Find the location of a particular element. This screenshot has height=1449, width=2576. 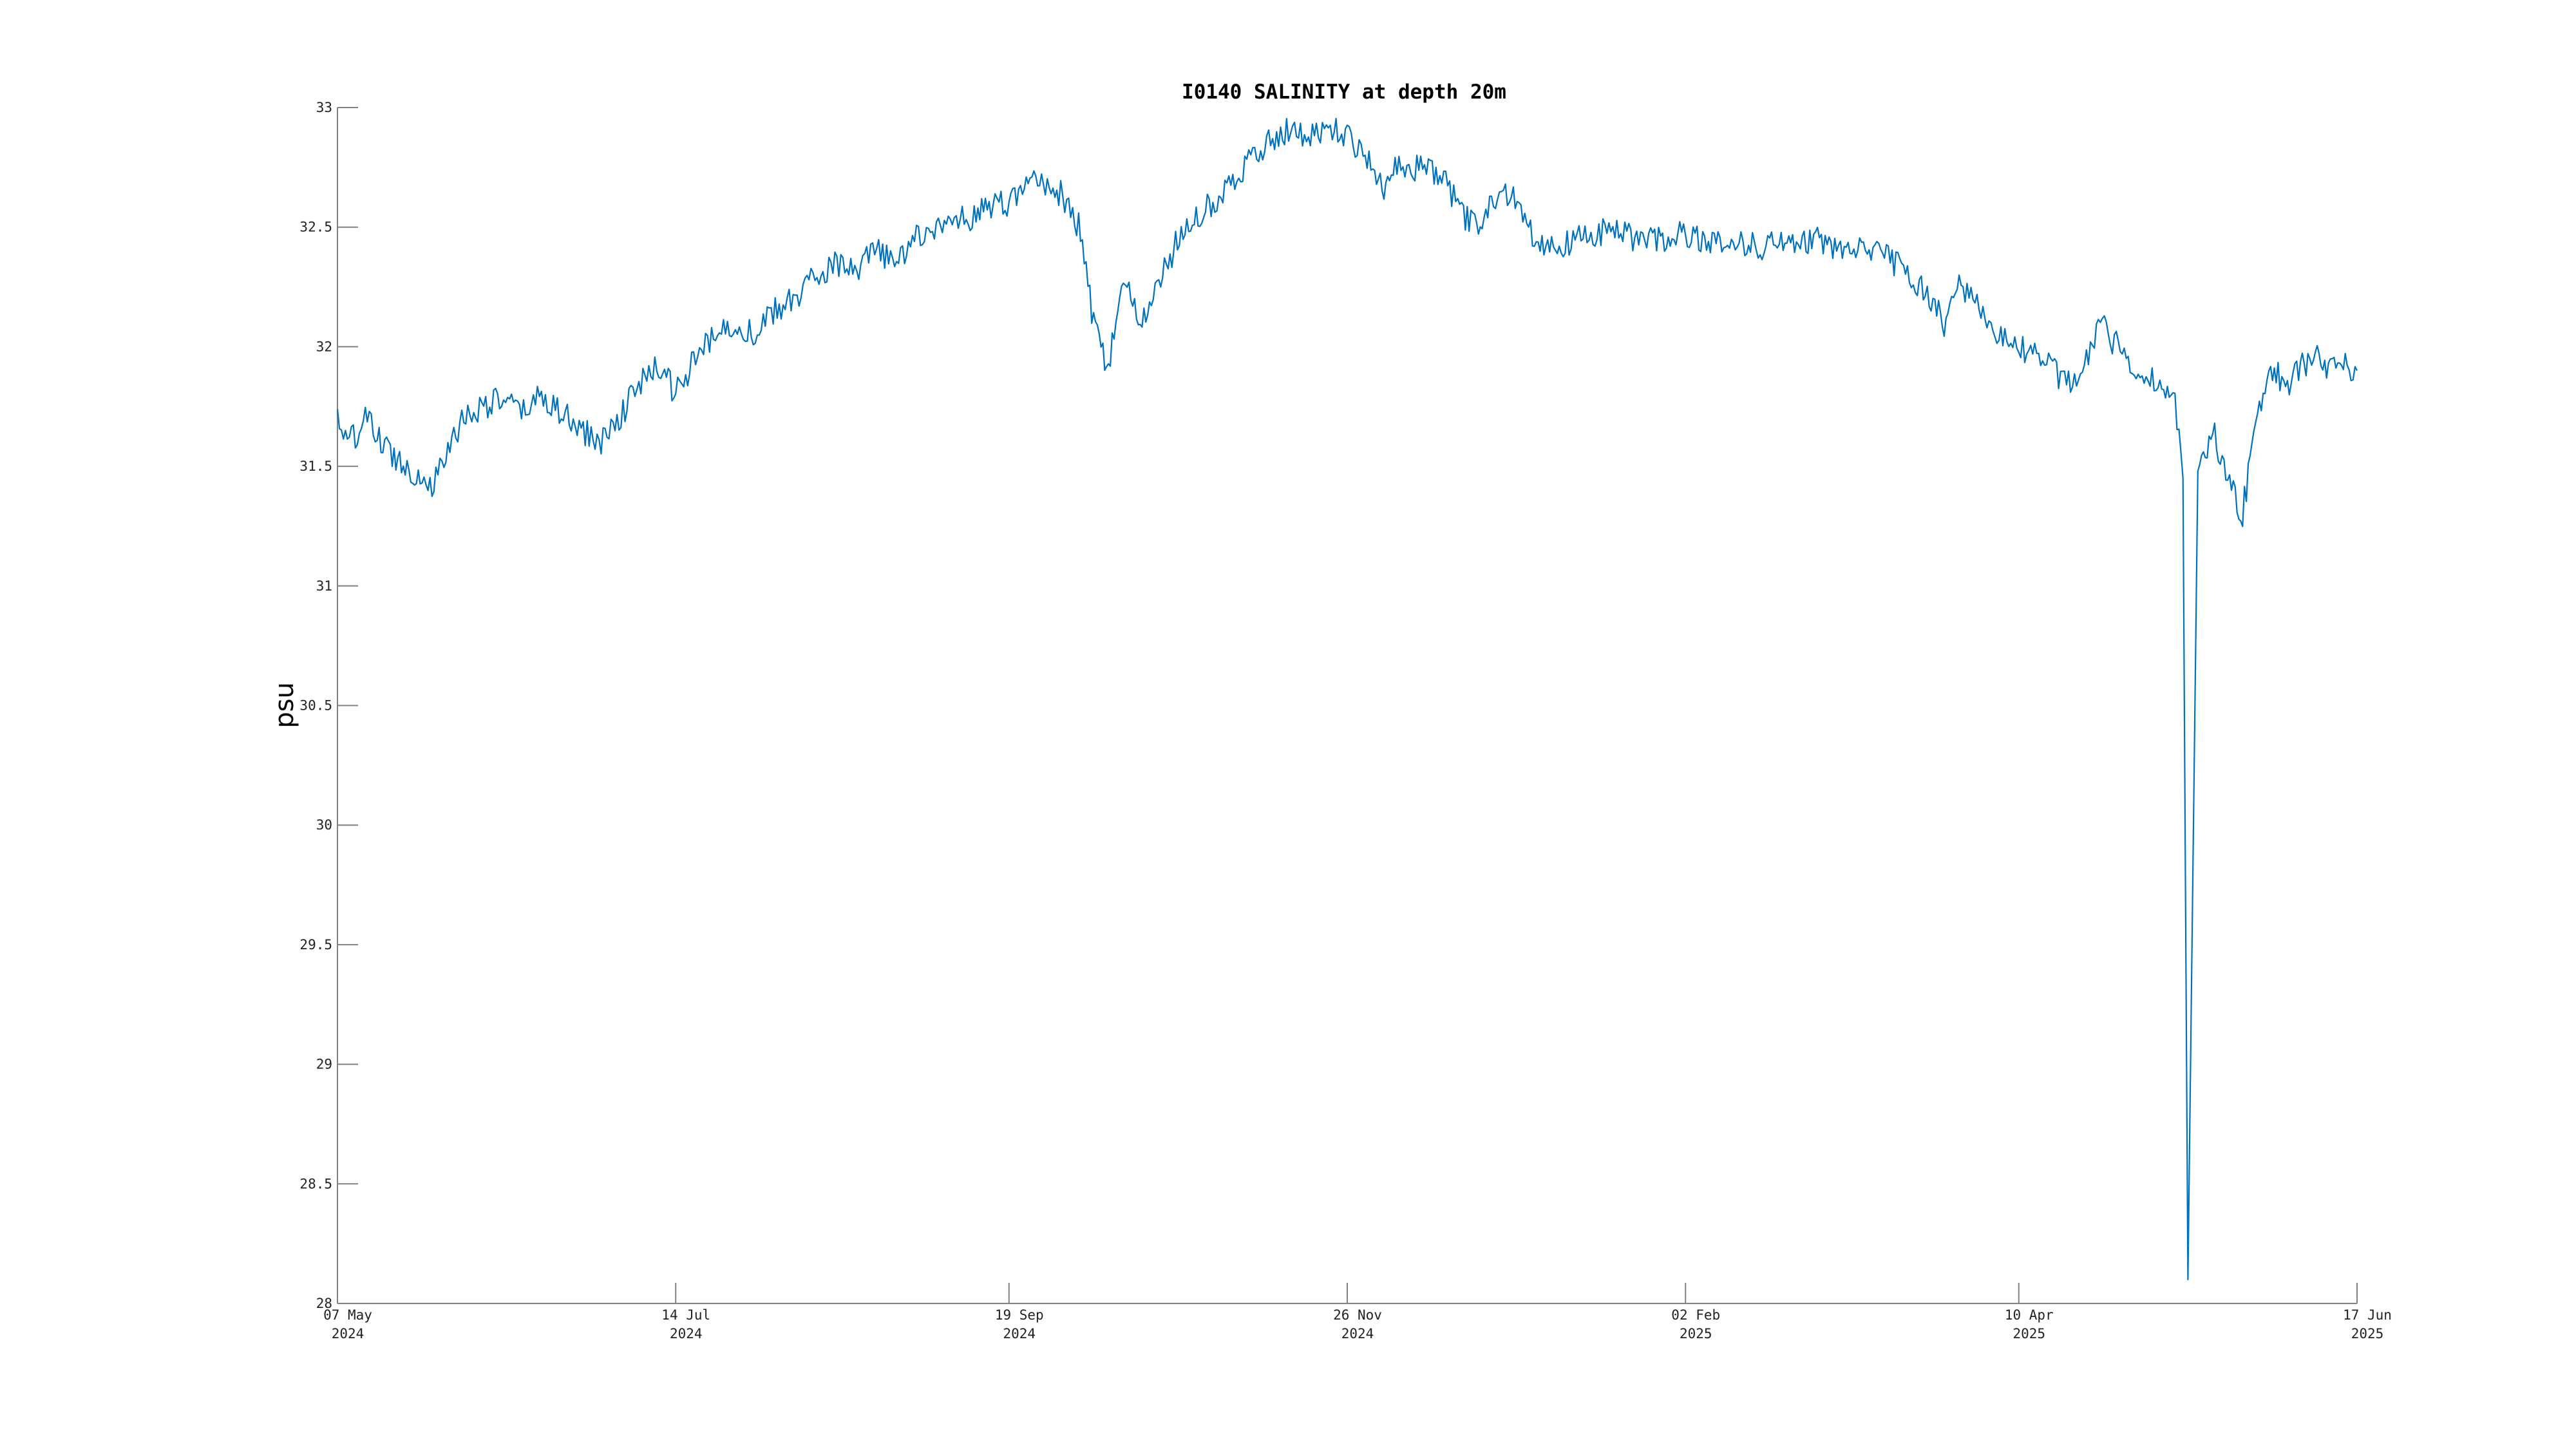

x-tick-label-line1: 19 Sep is located at coordinates (1019, 1315).